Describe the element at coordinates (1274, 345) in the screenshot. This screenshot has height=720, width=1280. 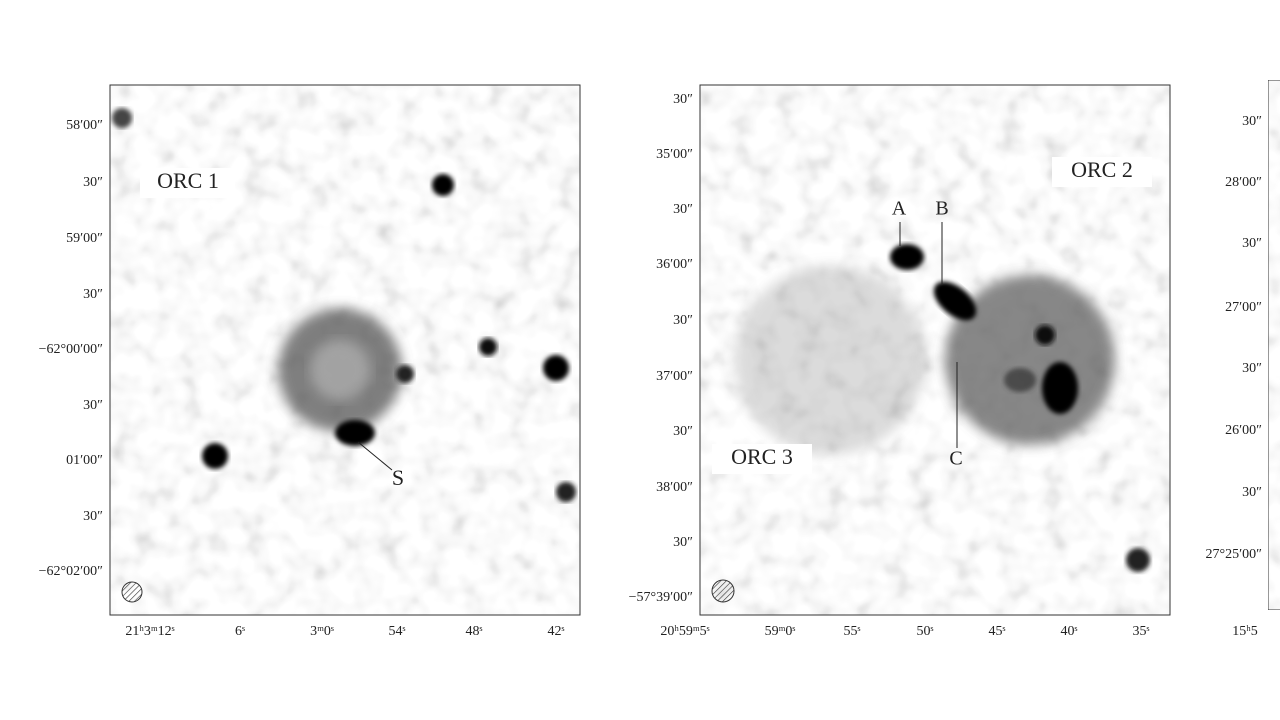
I see `panel-image` at that location.